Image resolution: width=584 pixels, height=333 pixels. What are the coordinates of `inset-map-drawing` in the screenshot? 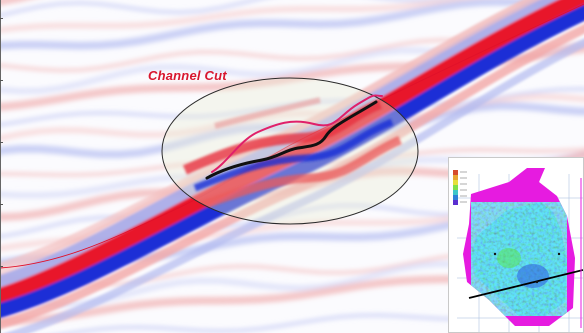 It's located at (516, 245).